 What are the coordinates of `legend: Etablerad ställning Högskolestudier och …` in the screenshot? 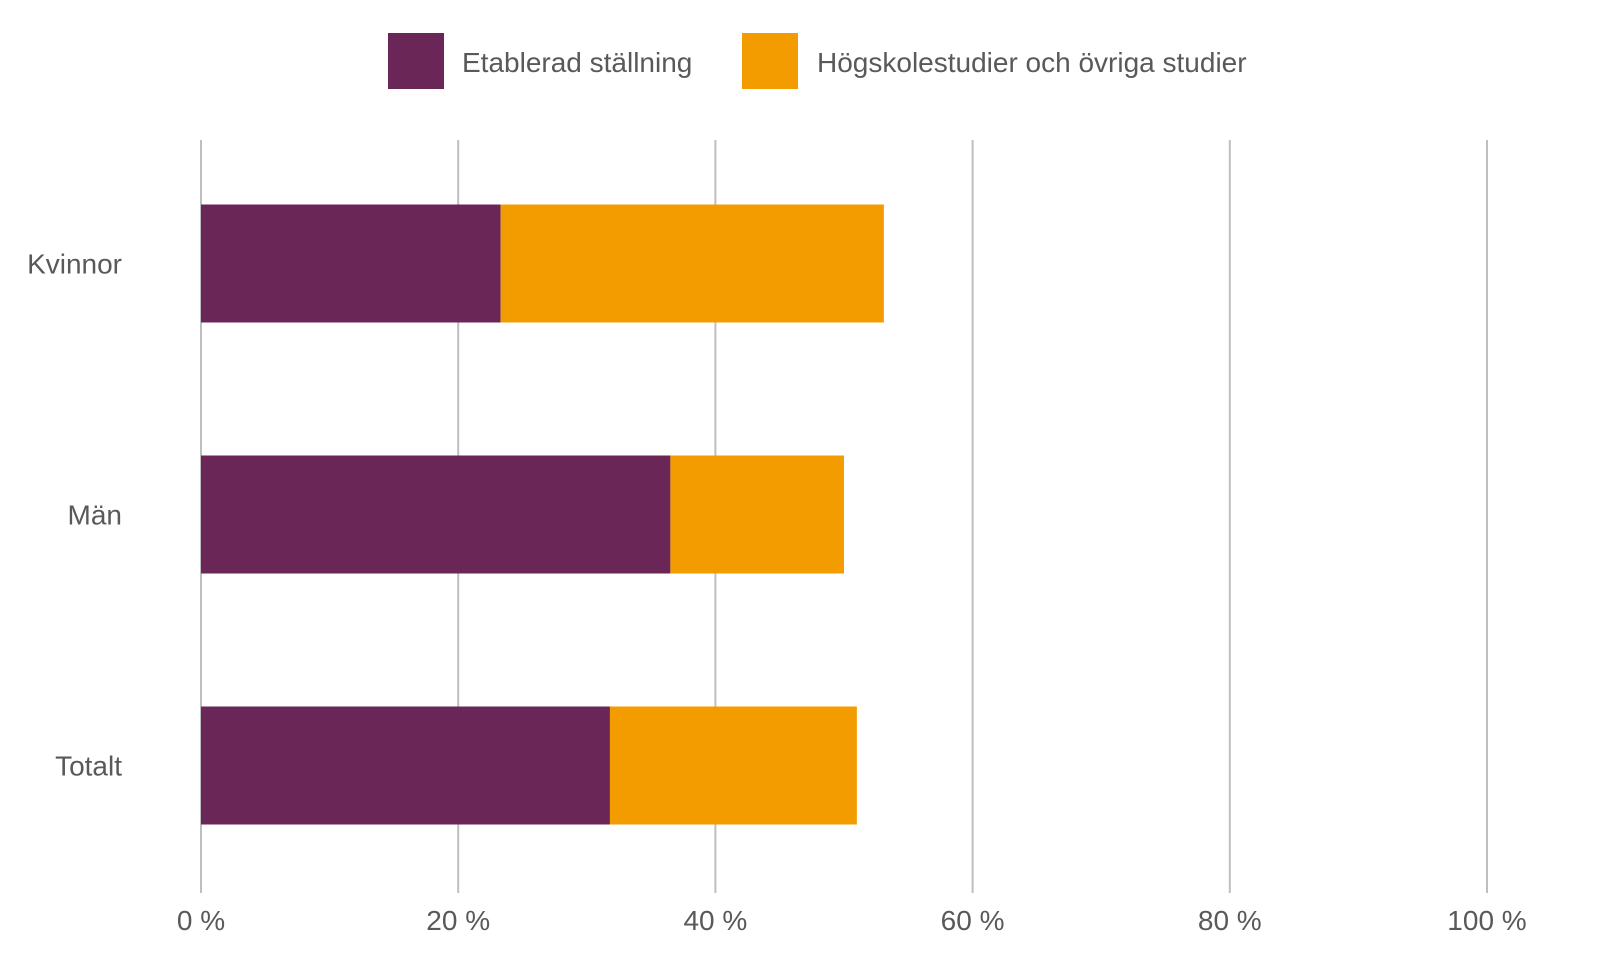 It's located at (817, 61).